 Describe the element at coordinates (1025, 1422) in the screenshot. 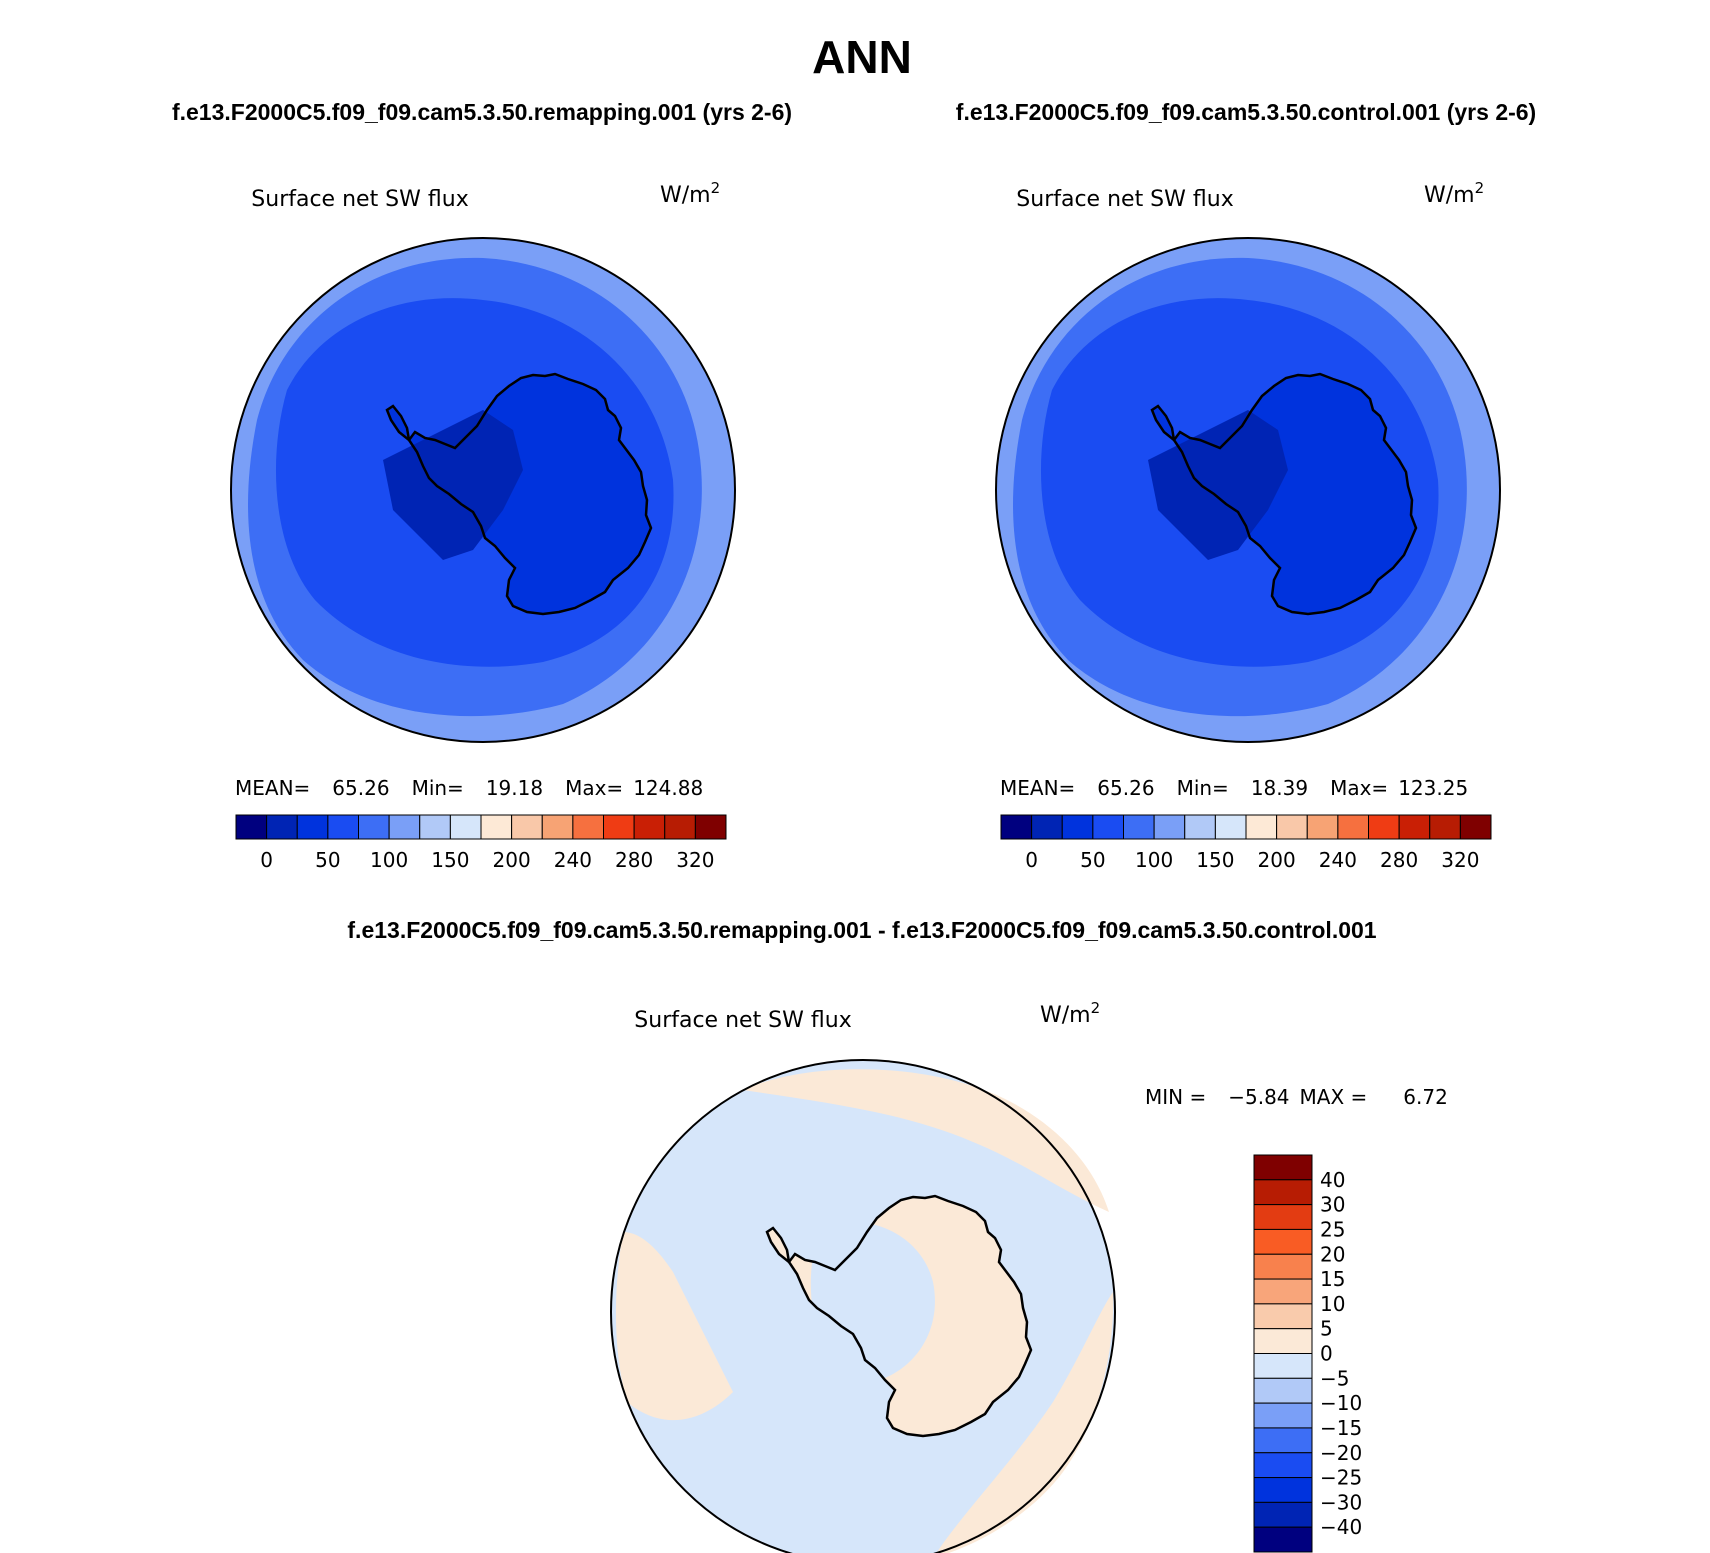

I see `map-positive-region-east` at that location.